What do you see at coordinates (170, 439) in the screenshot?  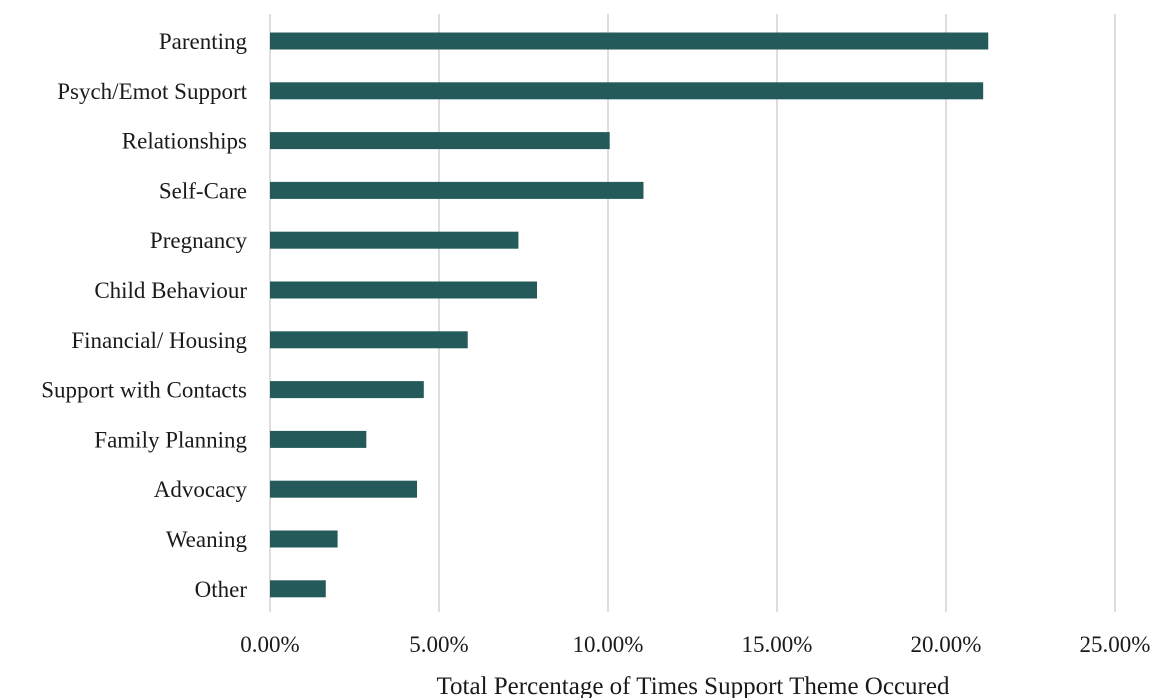 I see `category-label: Family Planning` at bounding box center [170, 439].